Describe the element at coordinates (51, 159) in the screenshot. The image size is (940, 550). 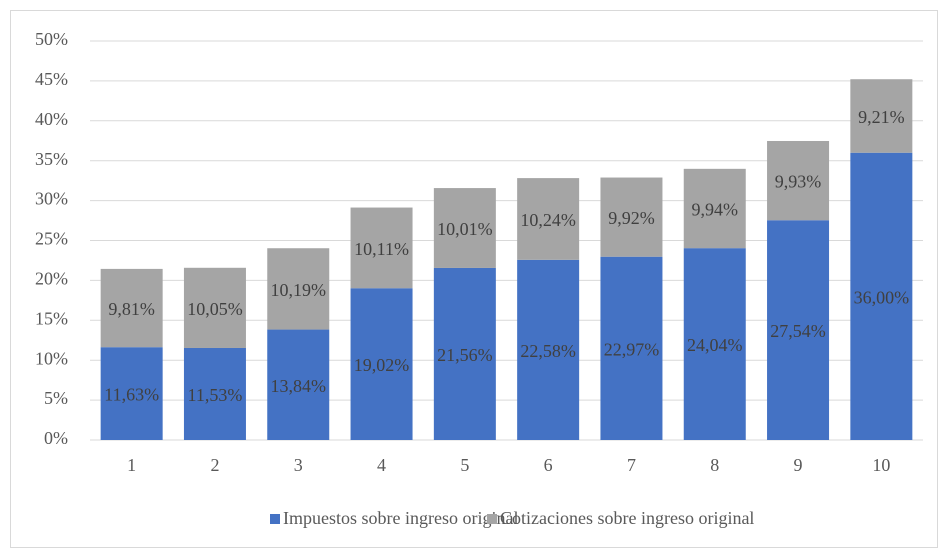
I see `y-tick-label: 35%` at that location.